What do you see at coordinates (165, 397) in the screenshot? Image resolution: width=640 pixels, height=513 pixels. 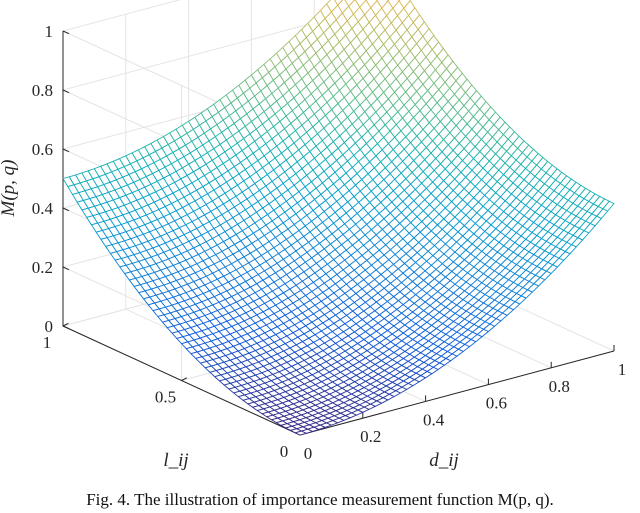 I see `y-tick-label: 0.5` at bounding box center [165, 397].